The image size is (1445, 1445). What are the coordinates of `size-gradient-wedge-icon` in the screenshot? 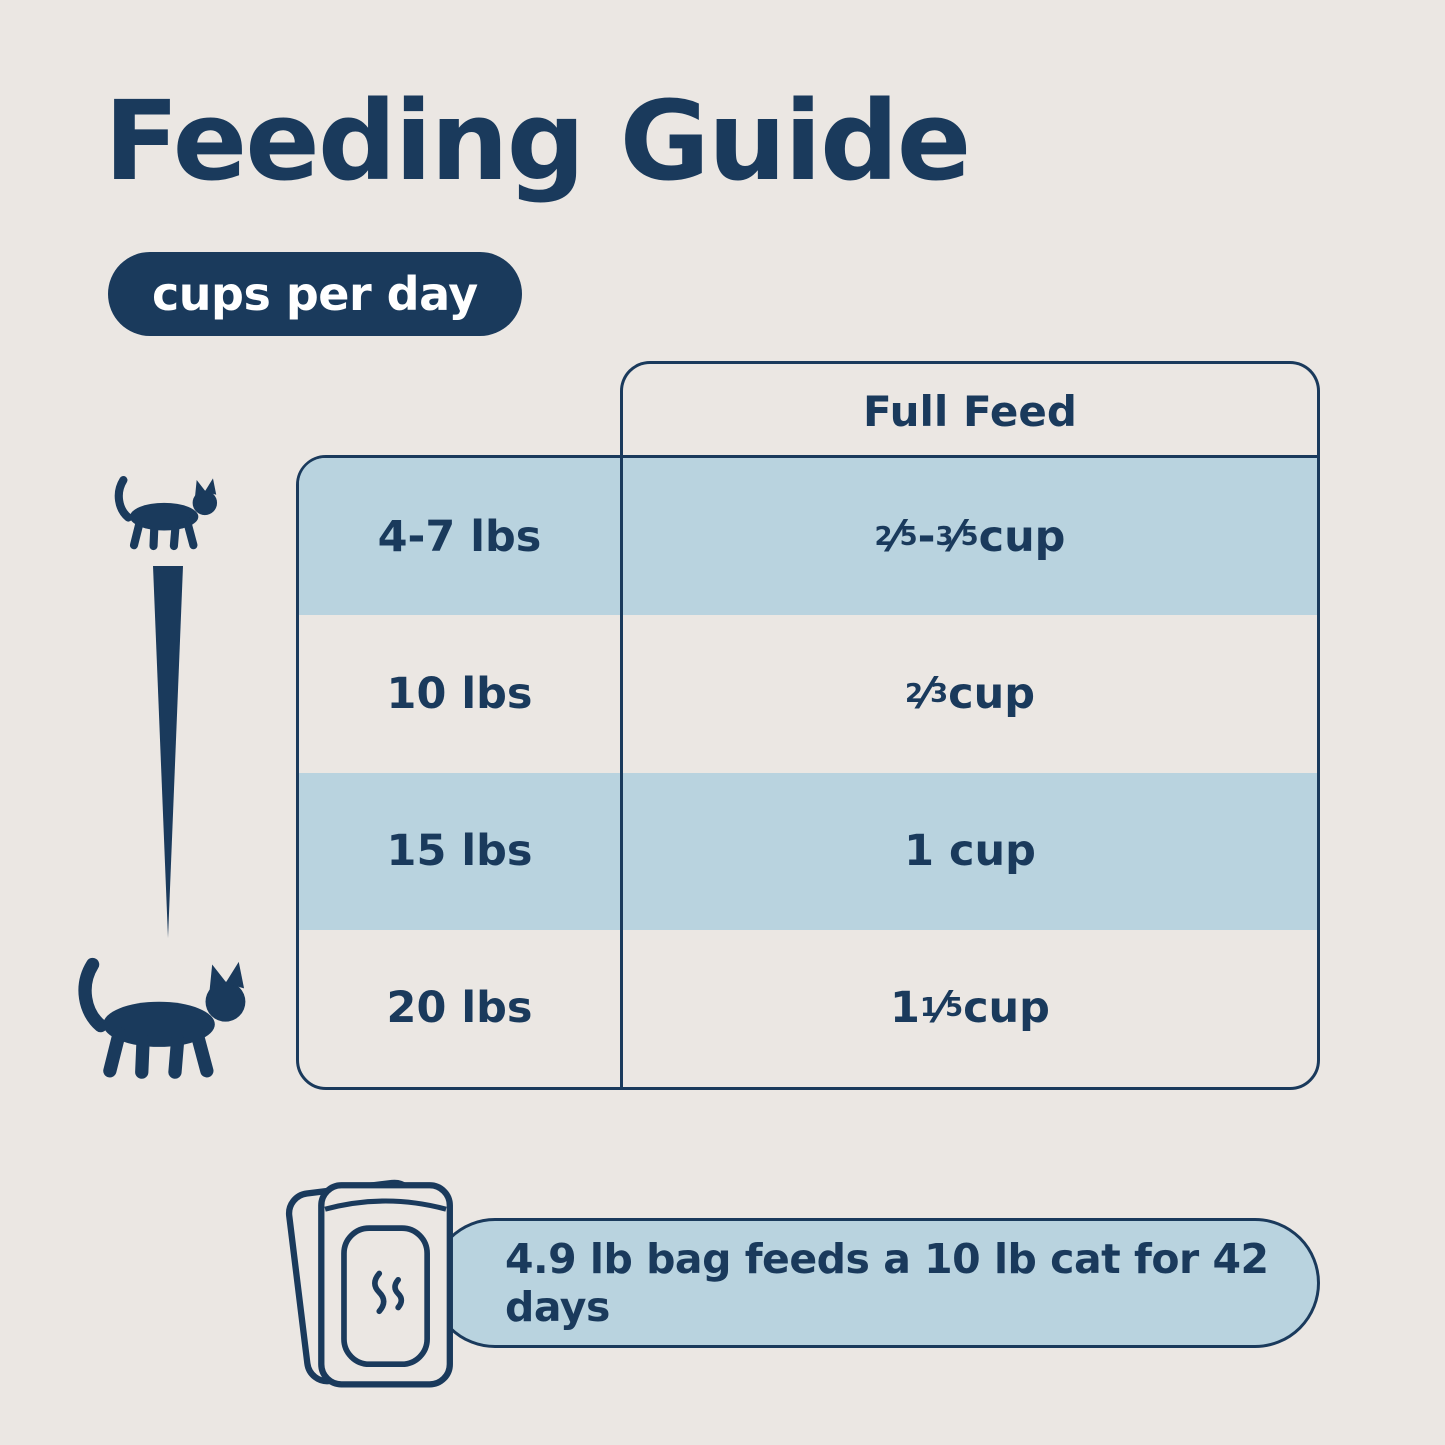 It's located at (168, 752).